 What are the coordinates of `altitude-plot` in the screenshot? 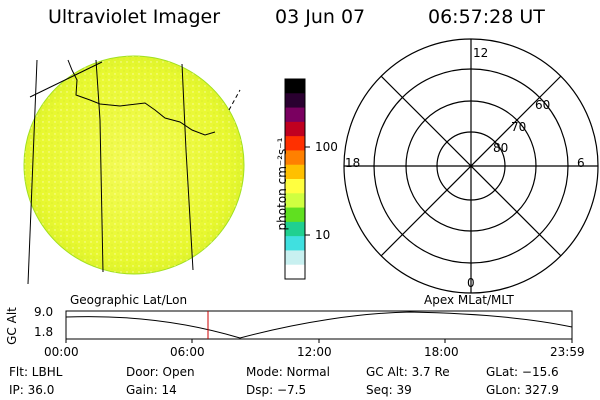 It's located at (319, 326).